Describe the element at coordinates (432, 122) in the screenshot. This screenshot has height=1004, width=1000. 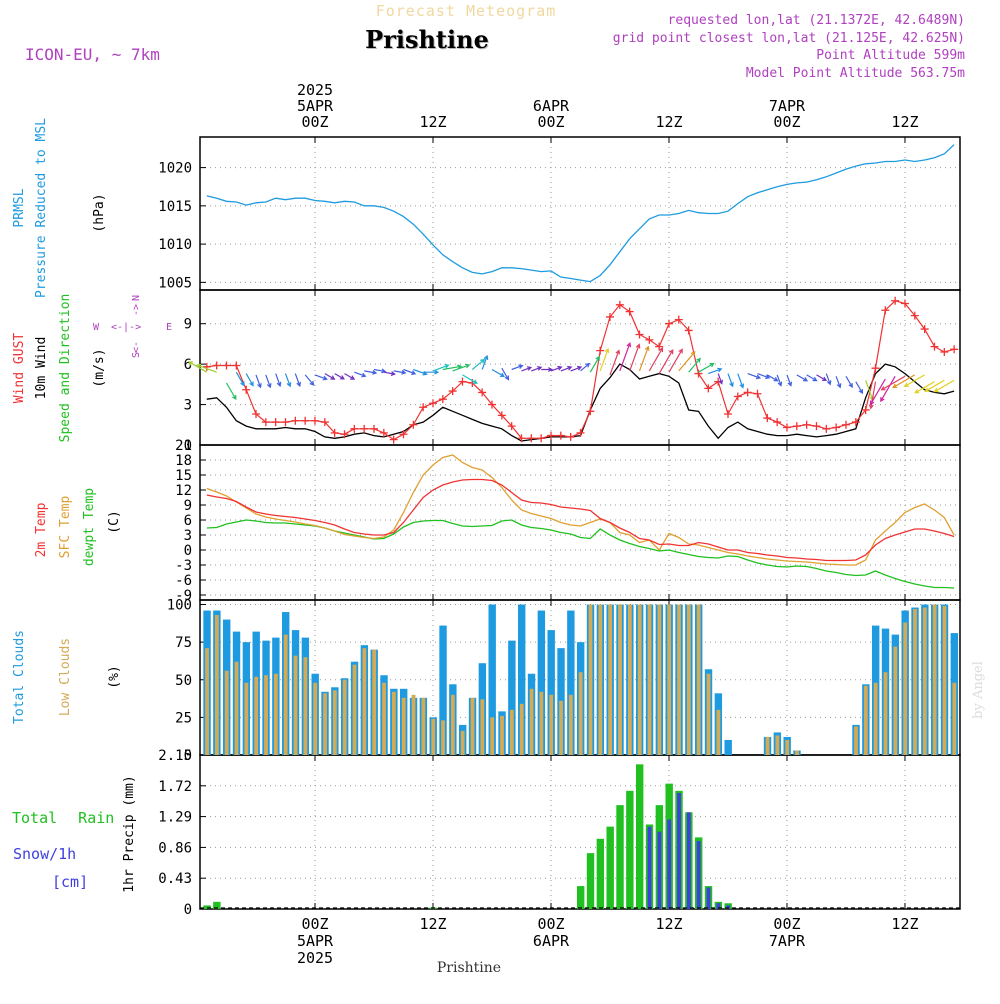
I see `top-time-label: 12Z` at that location.